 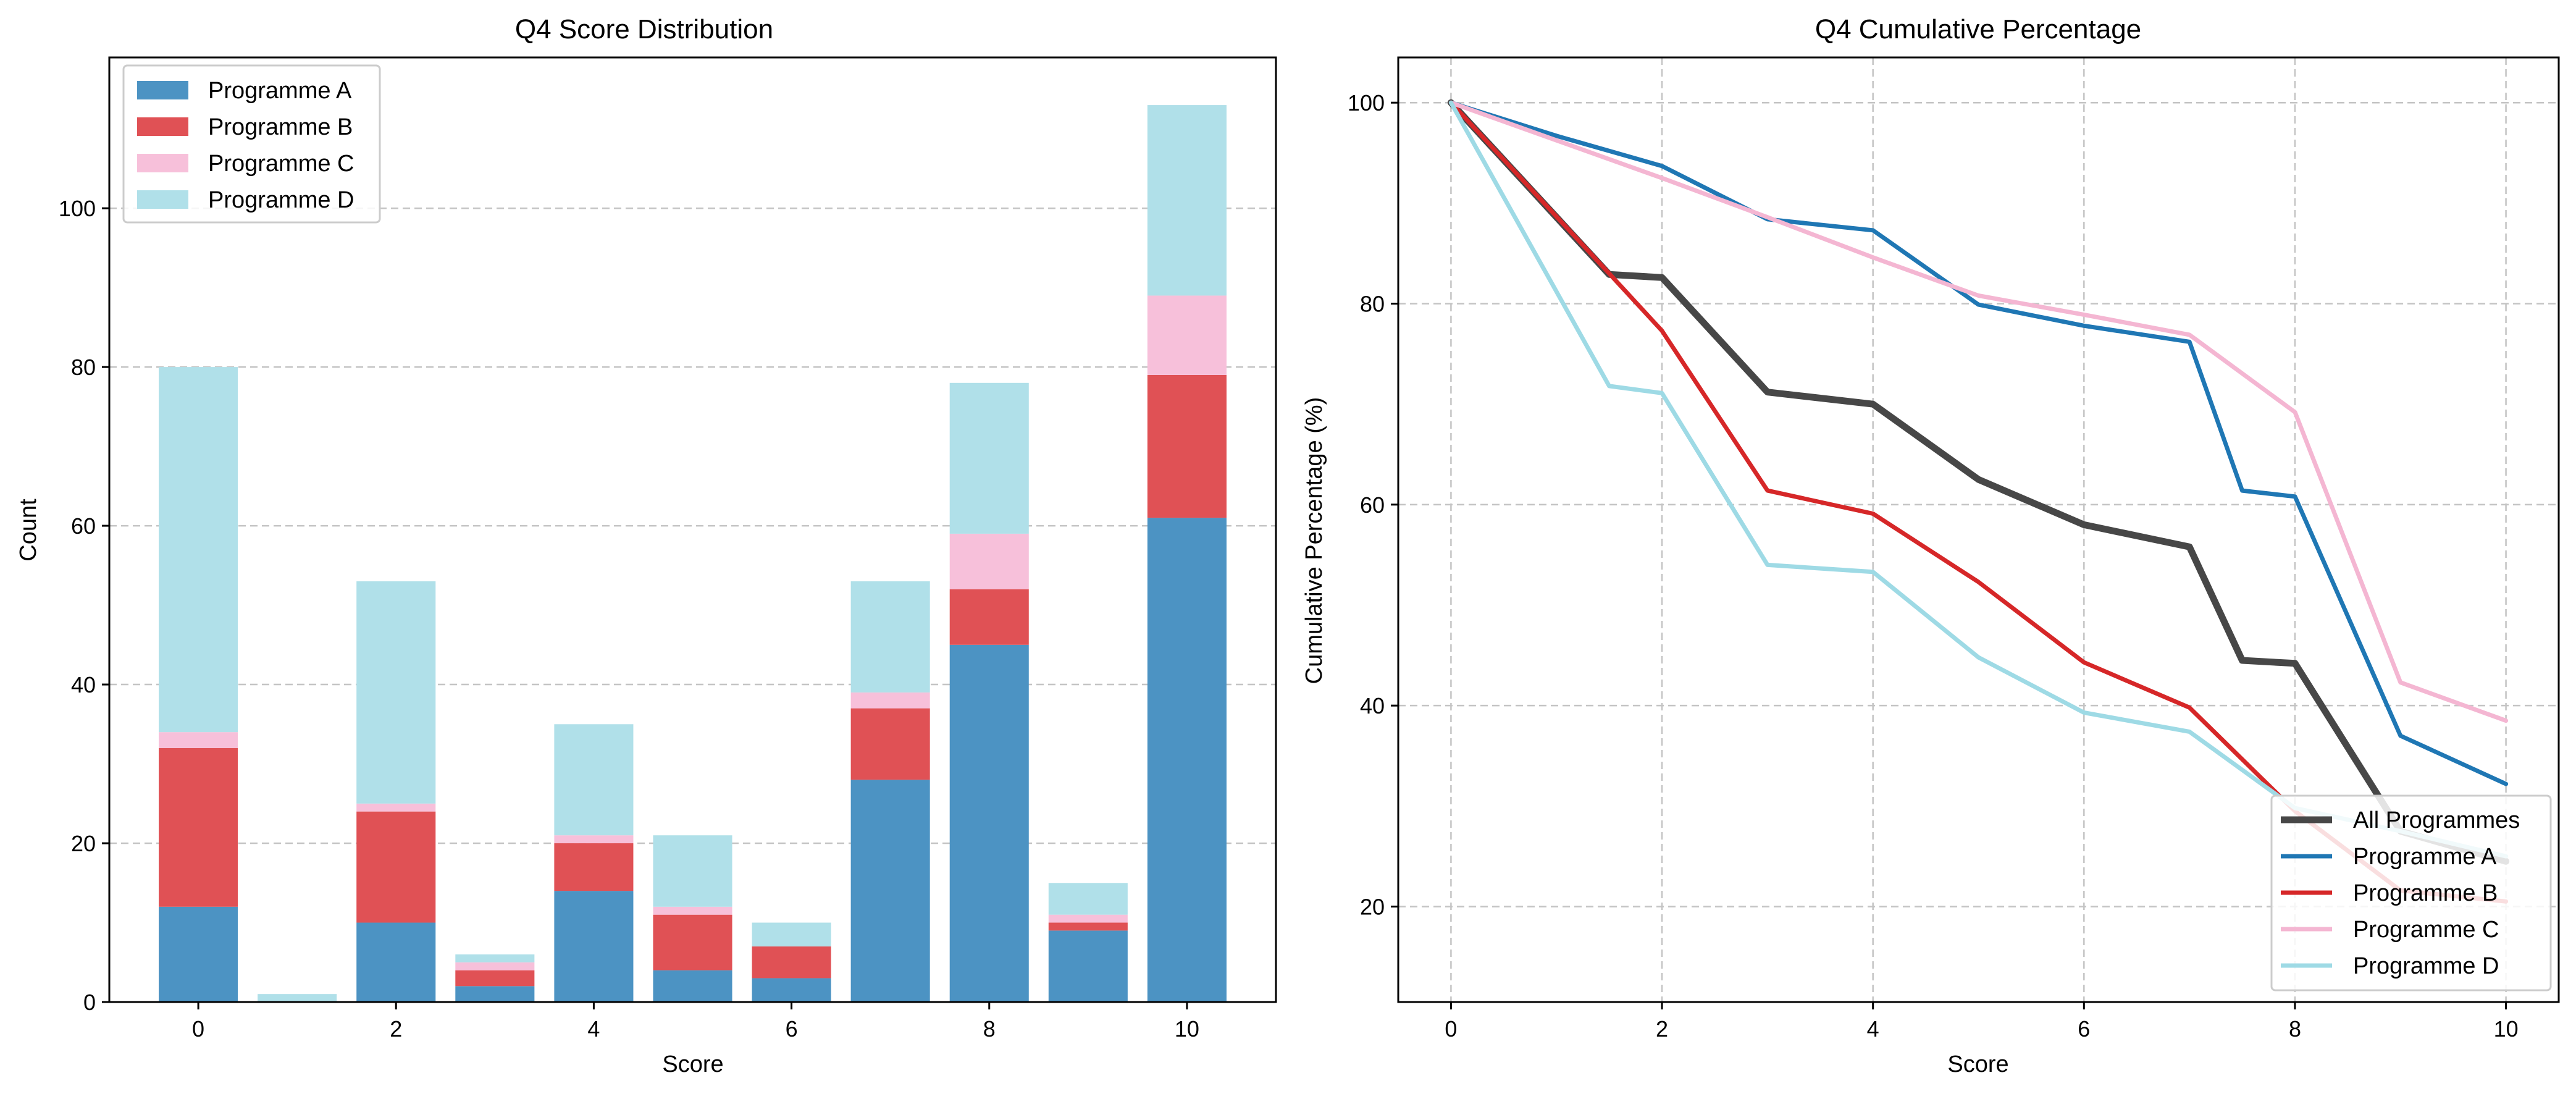 What do you see at coordinates (1314, 540) in the screenshot?
I see `y-axis-label: Cumulative Percentage (%)` at bounding box center [1314, 540].